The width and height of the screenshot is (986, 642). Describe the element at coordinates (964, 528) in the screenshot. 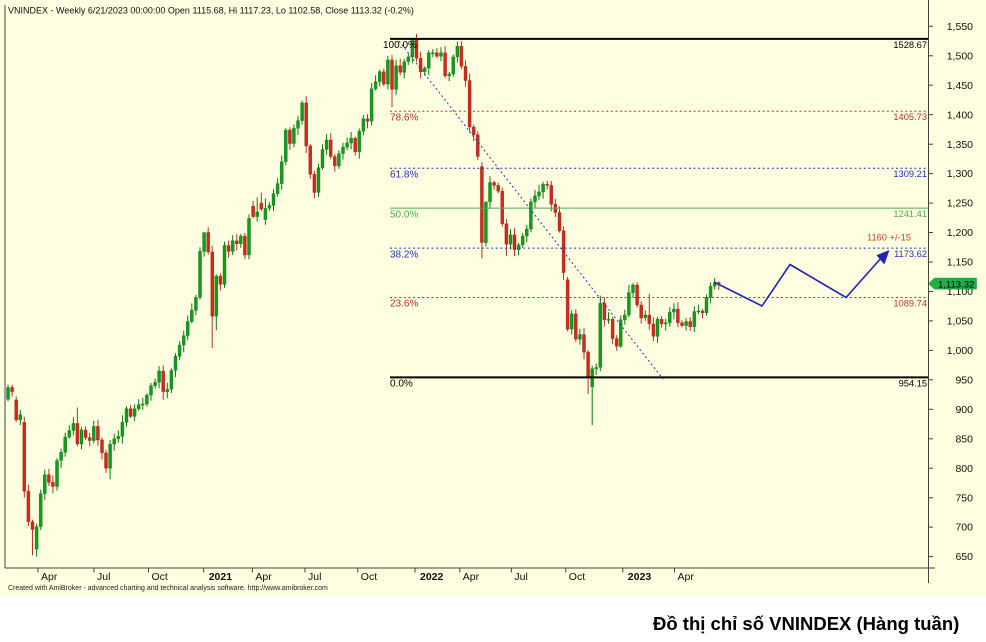

I see `svg-text: 700` at that location.